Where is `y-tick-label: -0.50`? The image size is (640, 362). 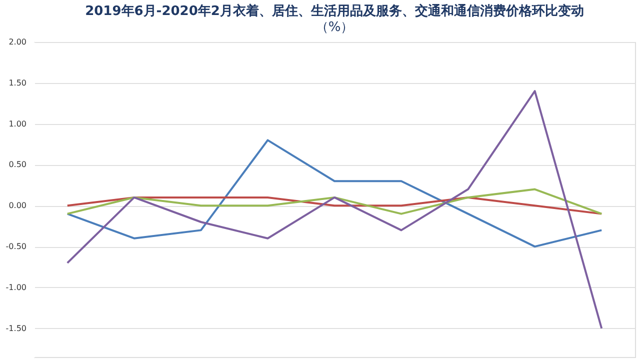
y-tick-label: -0.50 is located at coordinates (16, 247).